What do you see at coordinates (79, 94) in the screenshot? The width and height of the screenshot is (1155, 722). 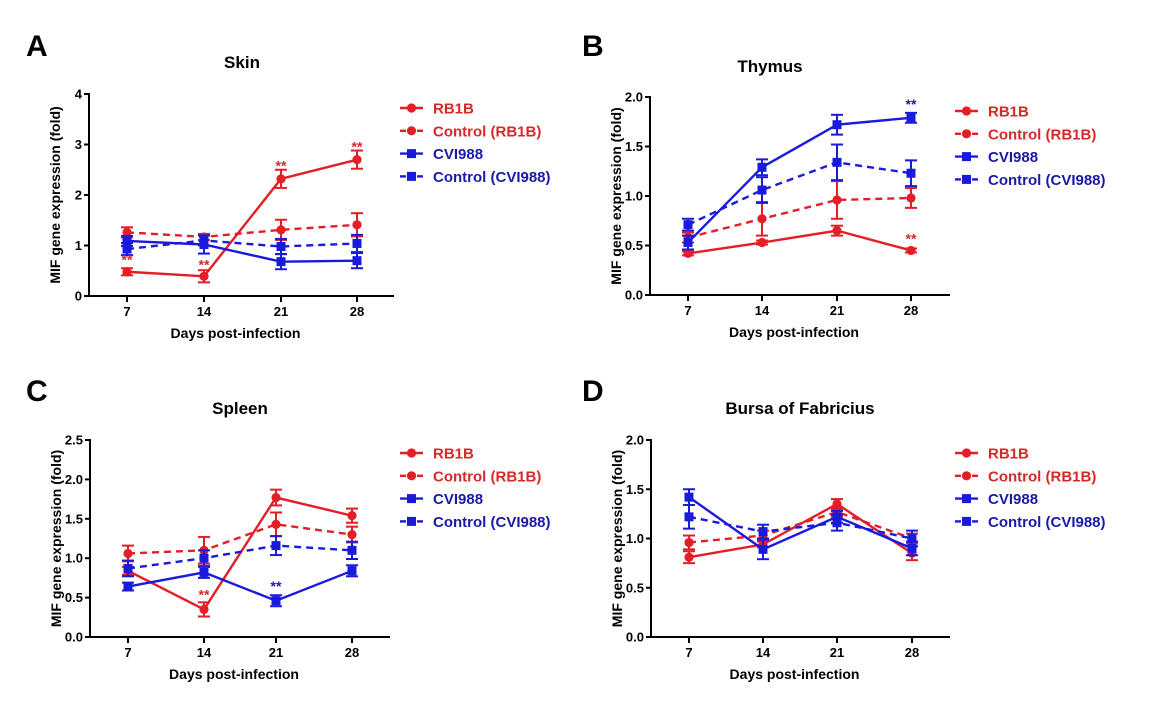 I see `y-tick-label: 4` at bounding box center [79, 94].